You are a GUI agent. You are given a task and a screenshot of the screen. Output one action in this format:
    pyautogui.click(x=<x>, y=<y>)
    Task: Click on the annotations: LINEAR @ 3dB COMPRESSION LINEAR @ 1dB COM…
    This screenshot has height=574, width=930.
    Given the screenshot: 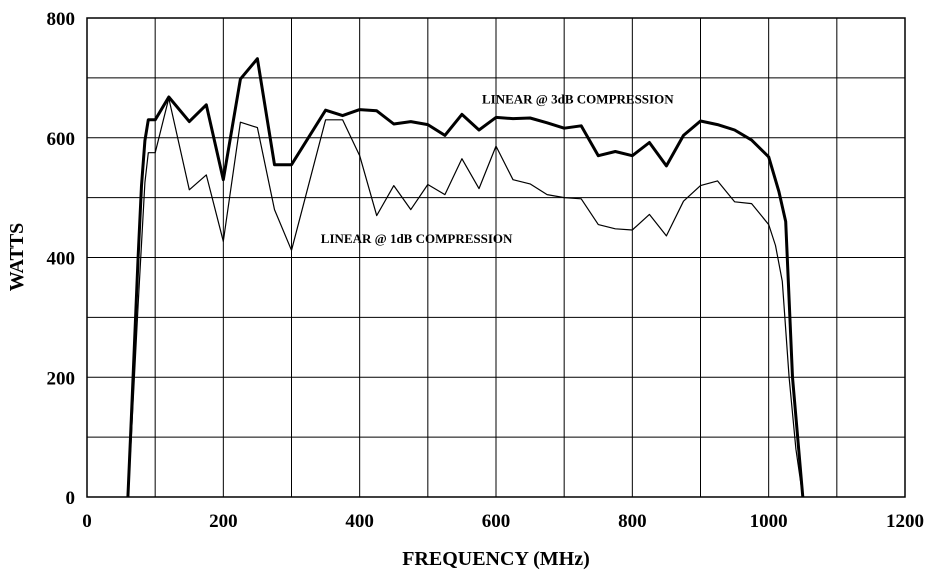 What is the action you would take?
    pyautogui.click(x=497, y=169)
    